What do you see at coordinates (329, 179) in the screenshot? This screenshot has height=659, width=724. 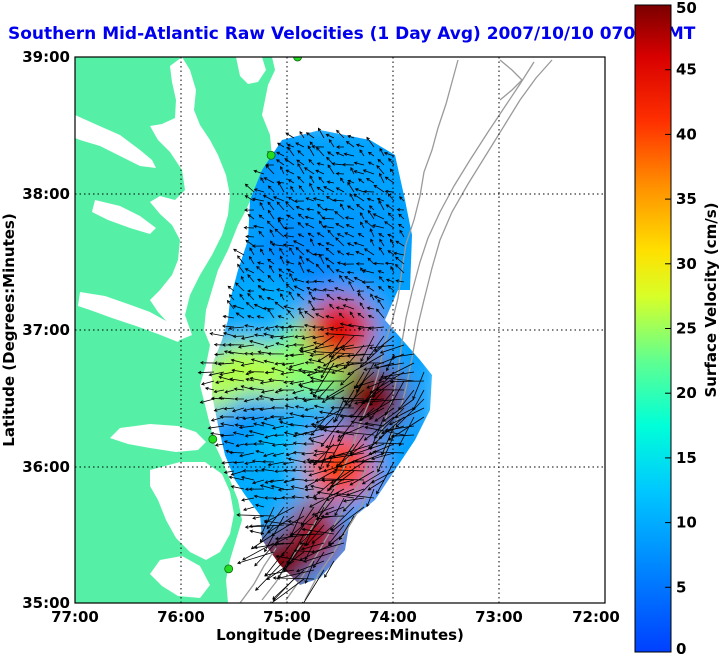 I see `velocity-field-sample` at bounding box center [329, 179].